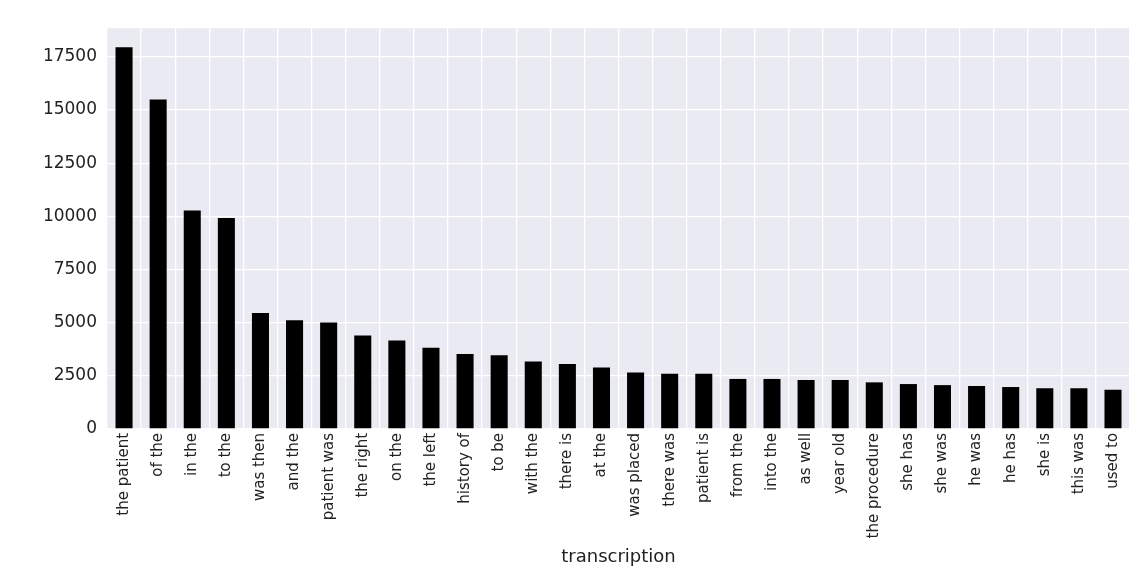 The height and width of the screenshot is (580, 1143). I want to click on x-tick-label: with the, so click(532, 463).